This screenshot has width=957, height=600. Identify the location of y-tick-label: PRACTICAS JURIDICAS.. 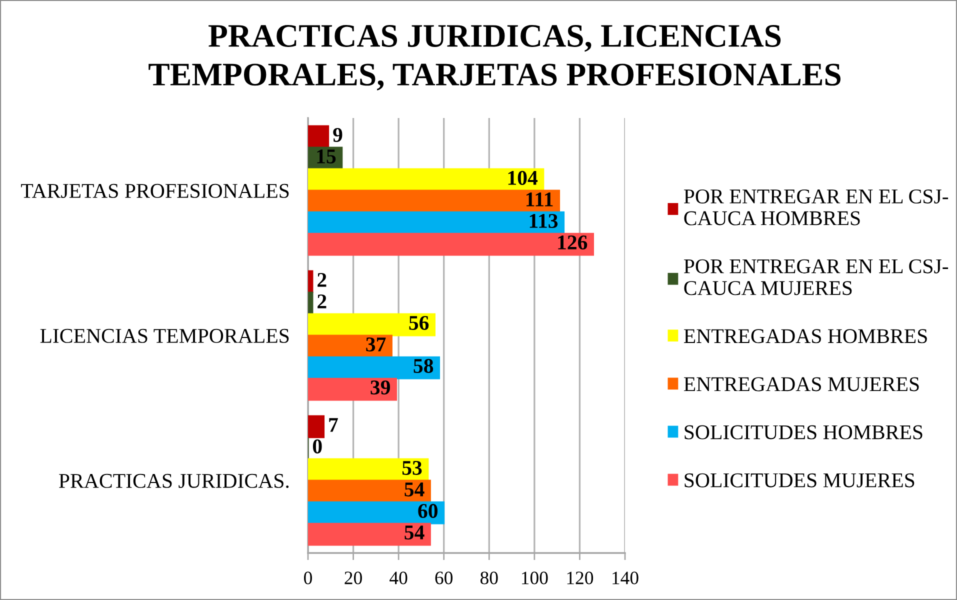
(174, 481).